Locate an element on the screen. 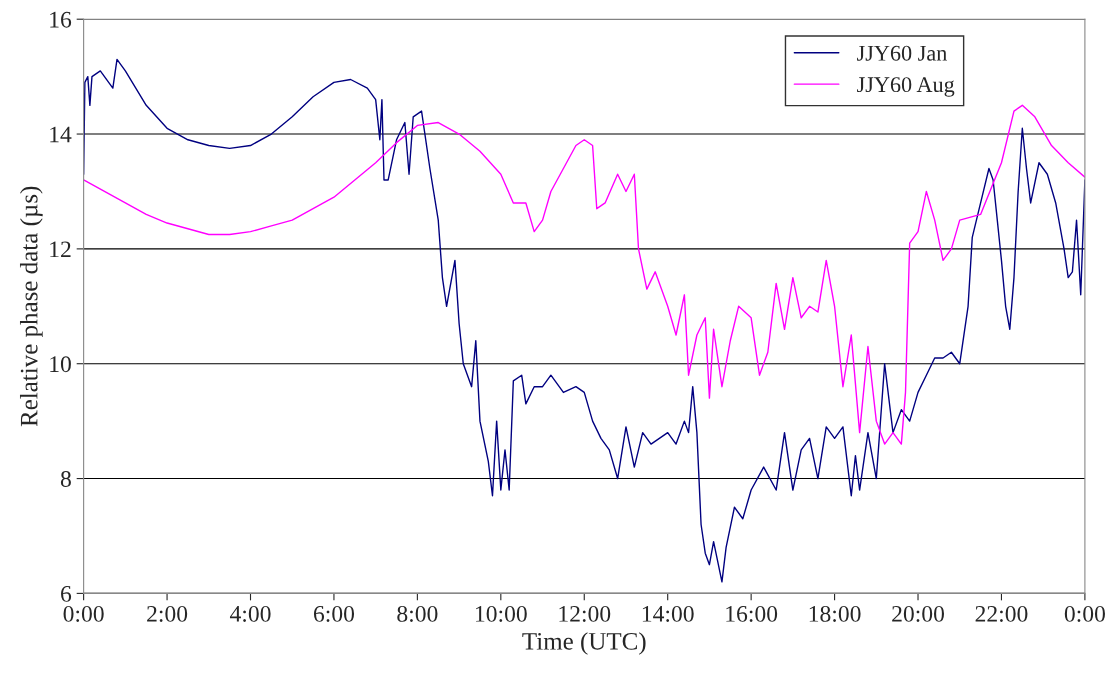 This screenshot has width=1115, height=686. x-tick-label: 10:00 is located at coordinates (501, 613).